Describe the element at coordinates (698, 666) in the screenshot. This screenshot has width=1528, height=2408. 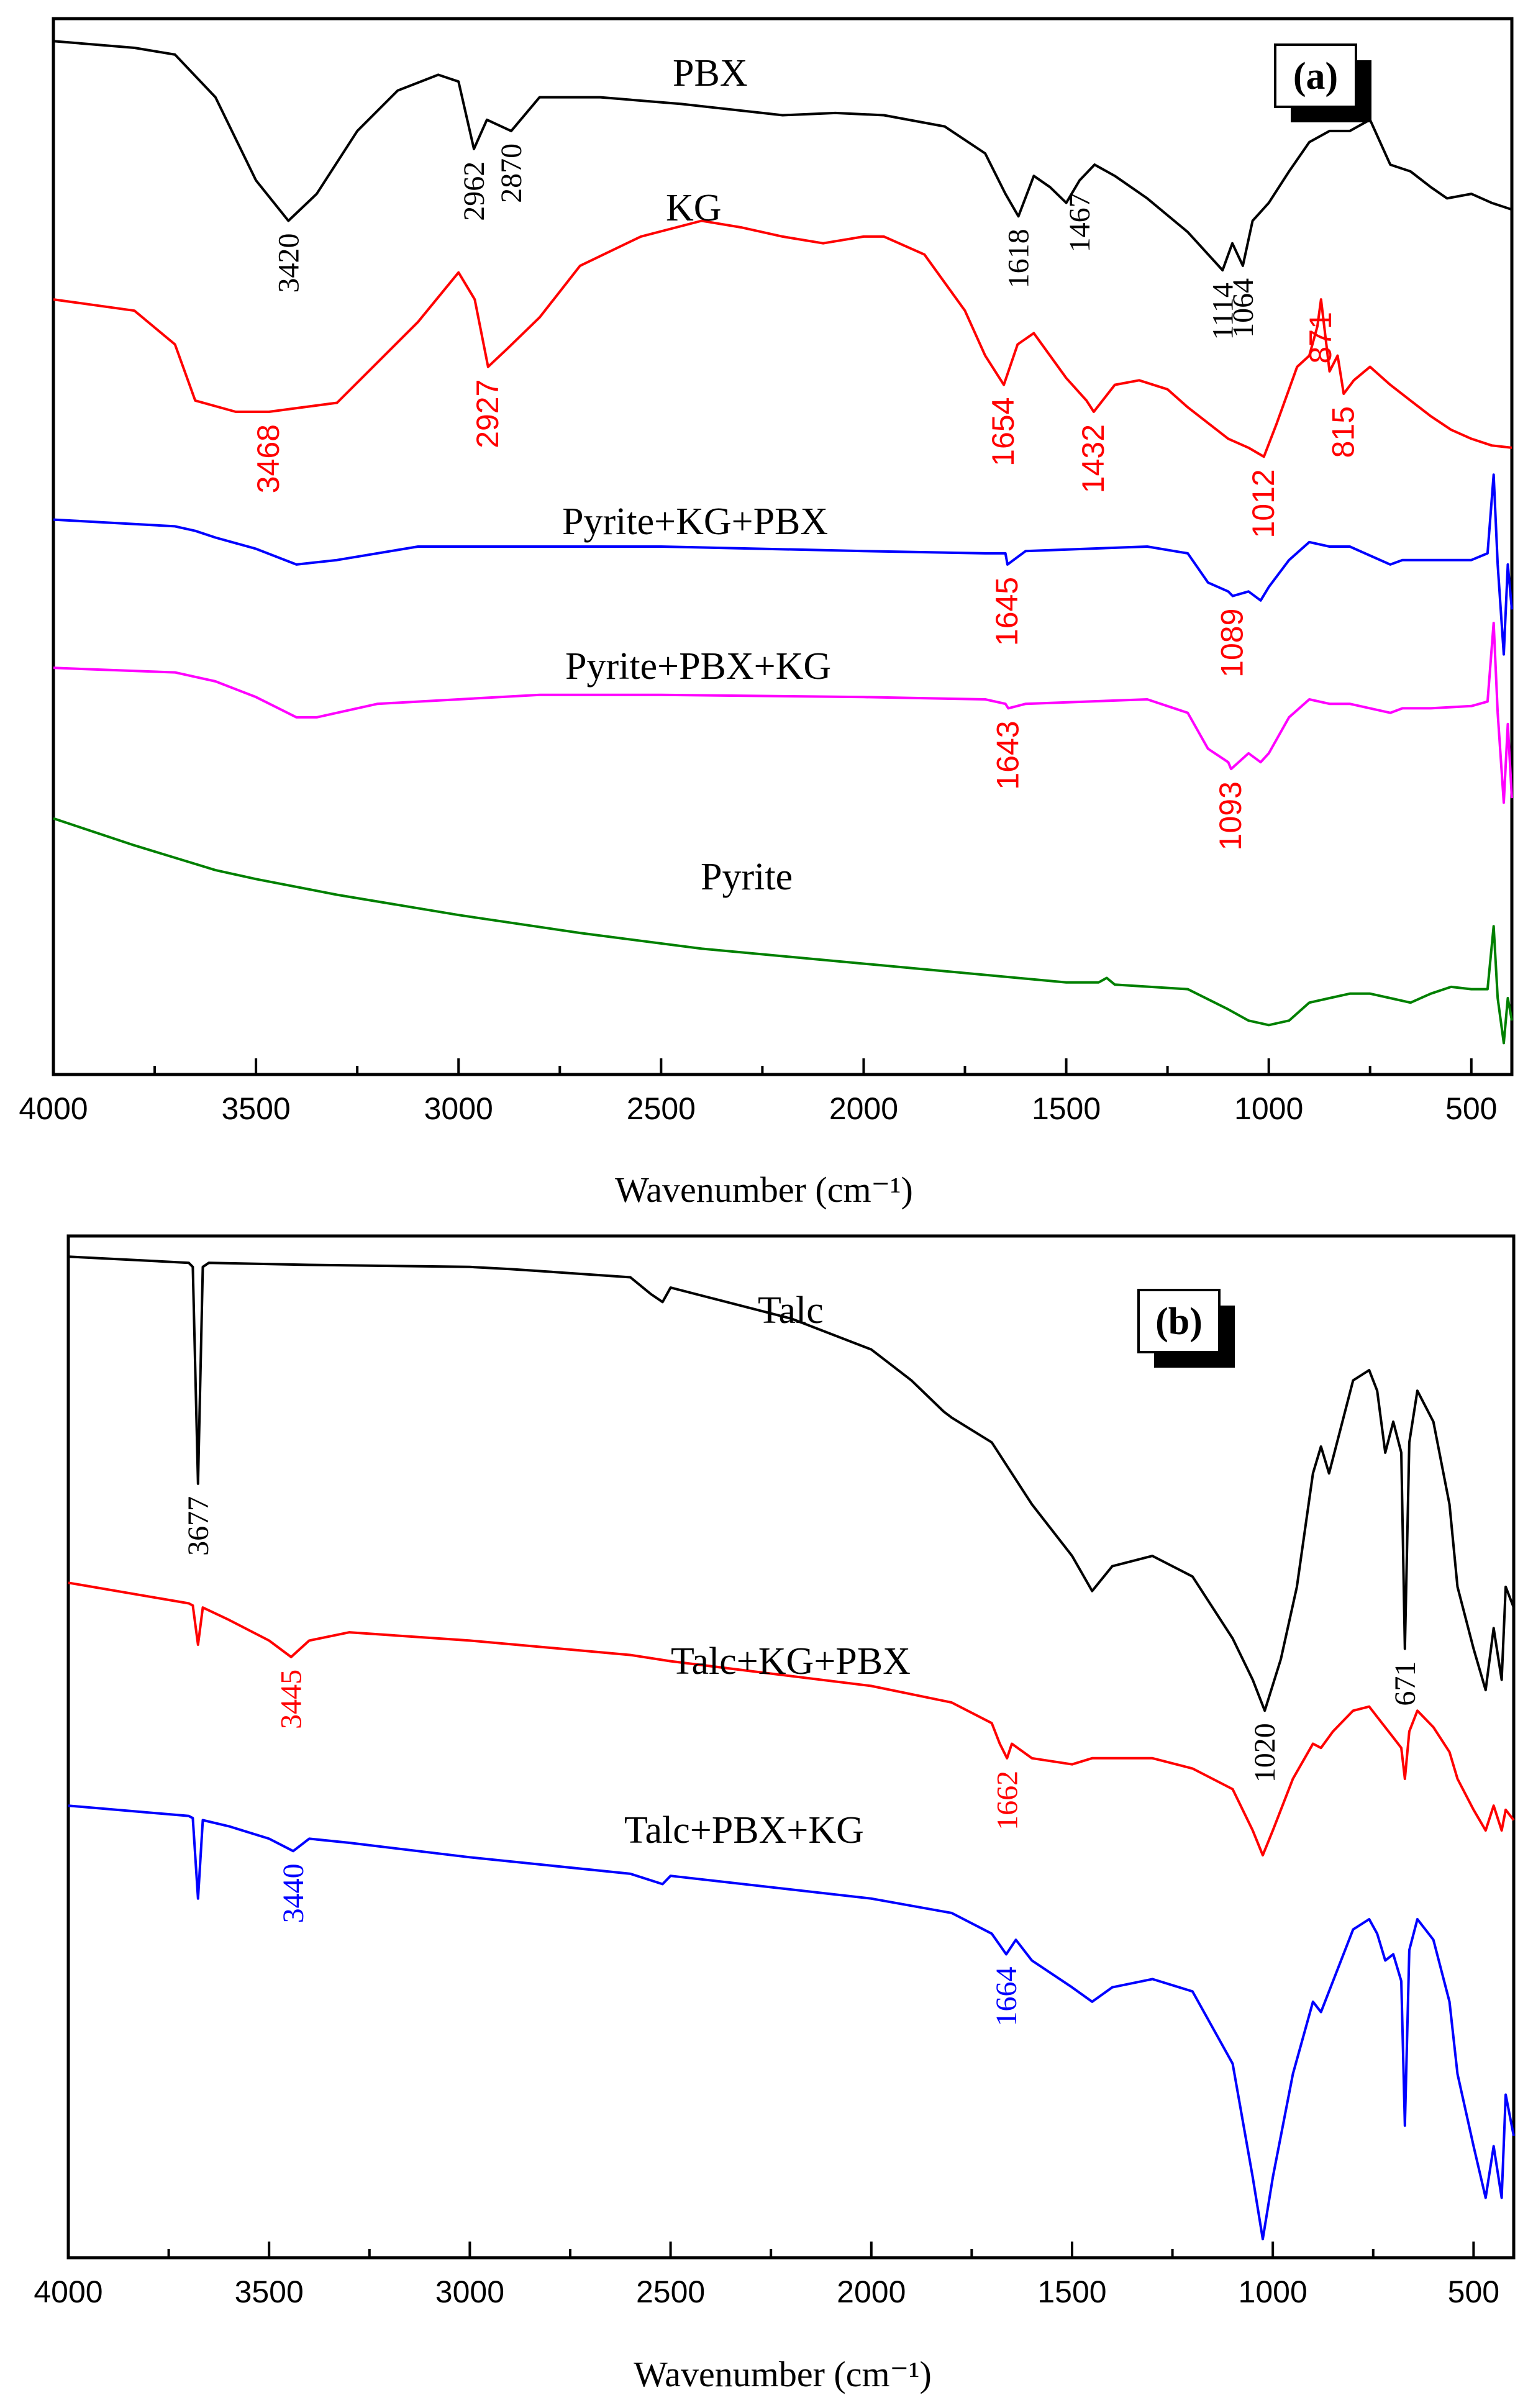
I see `series-label-pyrite-pbx-kg: Pyrite+PBX+KG` at that location.